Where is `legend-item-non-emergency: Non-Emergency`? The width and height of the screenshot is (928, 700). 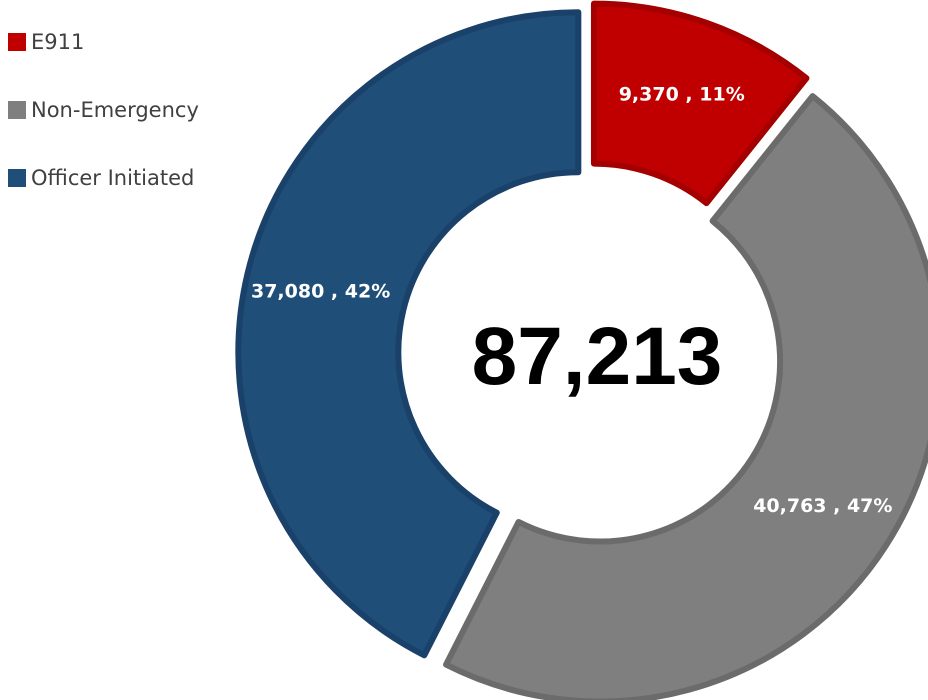 legend-item-non-emergency: Non-Emergency is located at coordinates (103, 110).